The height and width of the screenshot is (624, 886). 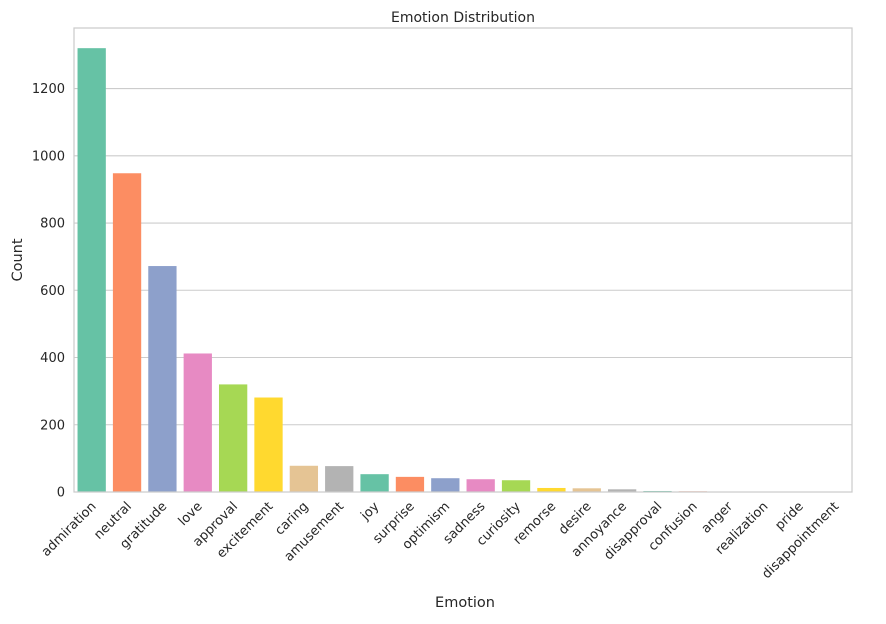 What do you see at coordinates (162, 379) in the screenshot?
I see `bar-gratitude` at bounding box center [162, 379].